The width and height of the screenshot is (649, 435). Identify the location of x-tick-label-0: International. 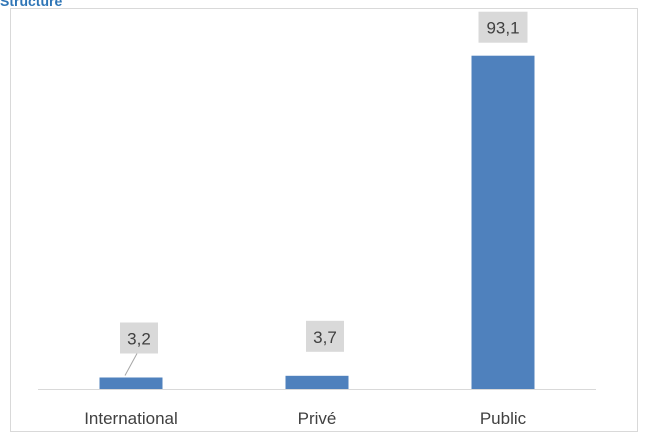
(131, 418).